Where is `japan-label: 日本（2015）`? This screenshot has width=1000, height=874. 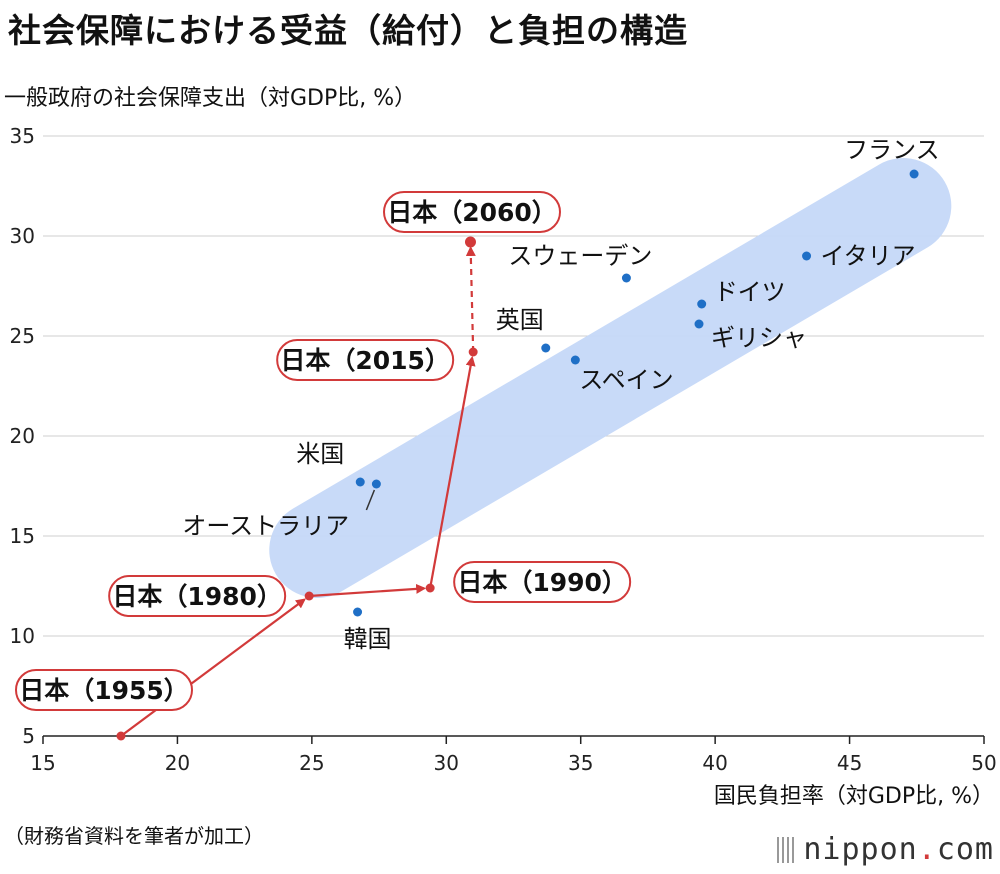 japan-label: 日本（2015） is located at coordinates (365, 360).